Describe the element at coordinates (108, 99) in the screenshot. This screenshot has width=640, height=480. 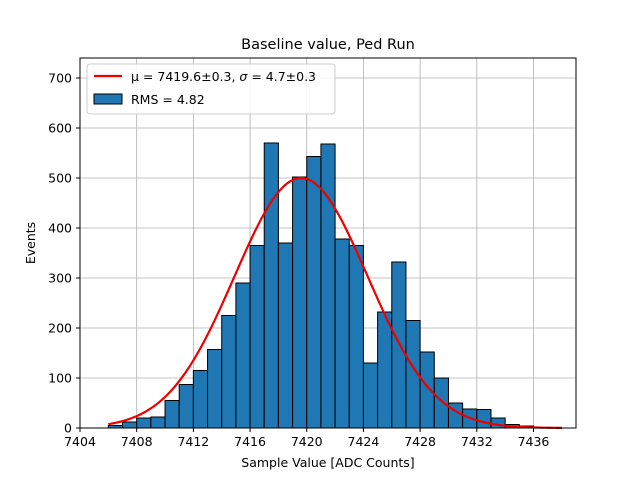
I see `legend-hist-swatch` at that location.